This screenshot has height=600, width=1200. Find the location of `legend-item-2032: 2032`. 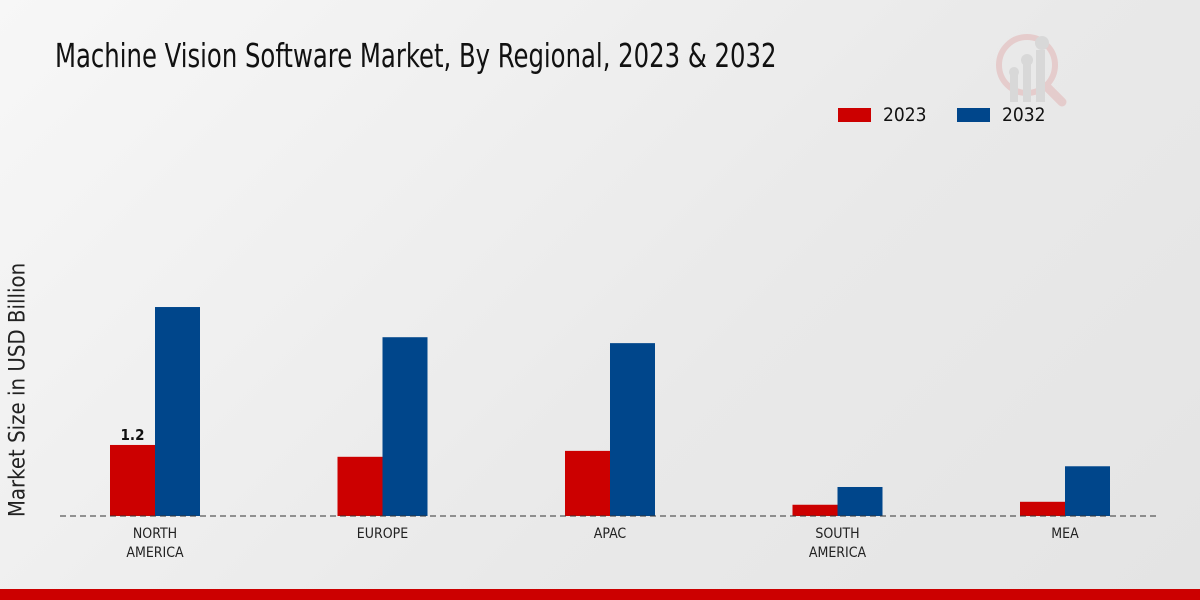

legend-item-2032: 2032 is located at coordinates (1001, 115).